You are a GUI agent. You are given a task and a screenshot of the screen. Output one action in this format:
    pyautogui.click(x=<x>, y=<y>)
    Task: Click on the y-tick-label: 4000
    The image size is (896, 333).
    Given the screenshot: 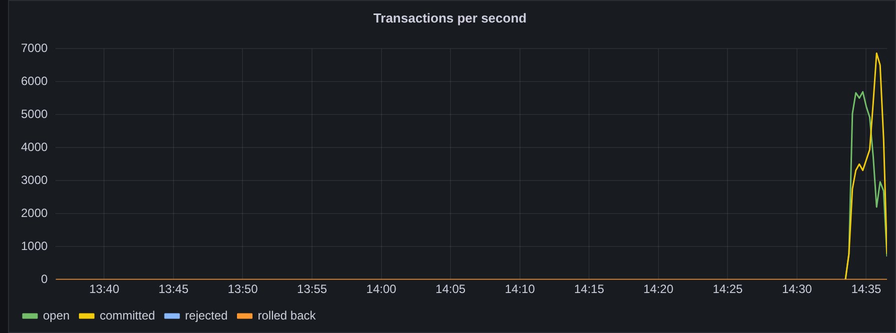 What is the action you would take?
    pyautogui.click(x=34, y=147)
    